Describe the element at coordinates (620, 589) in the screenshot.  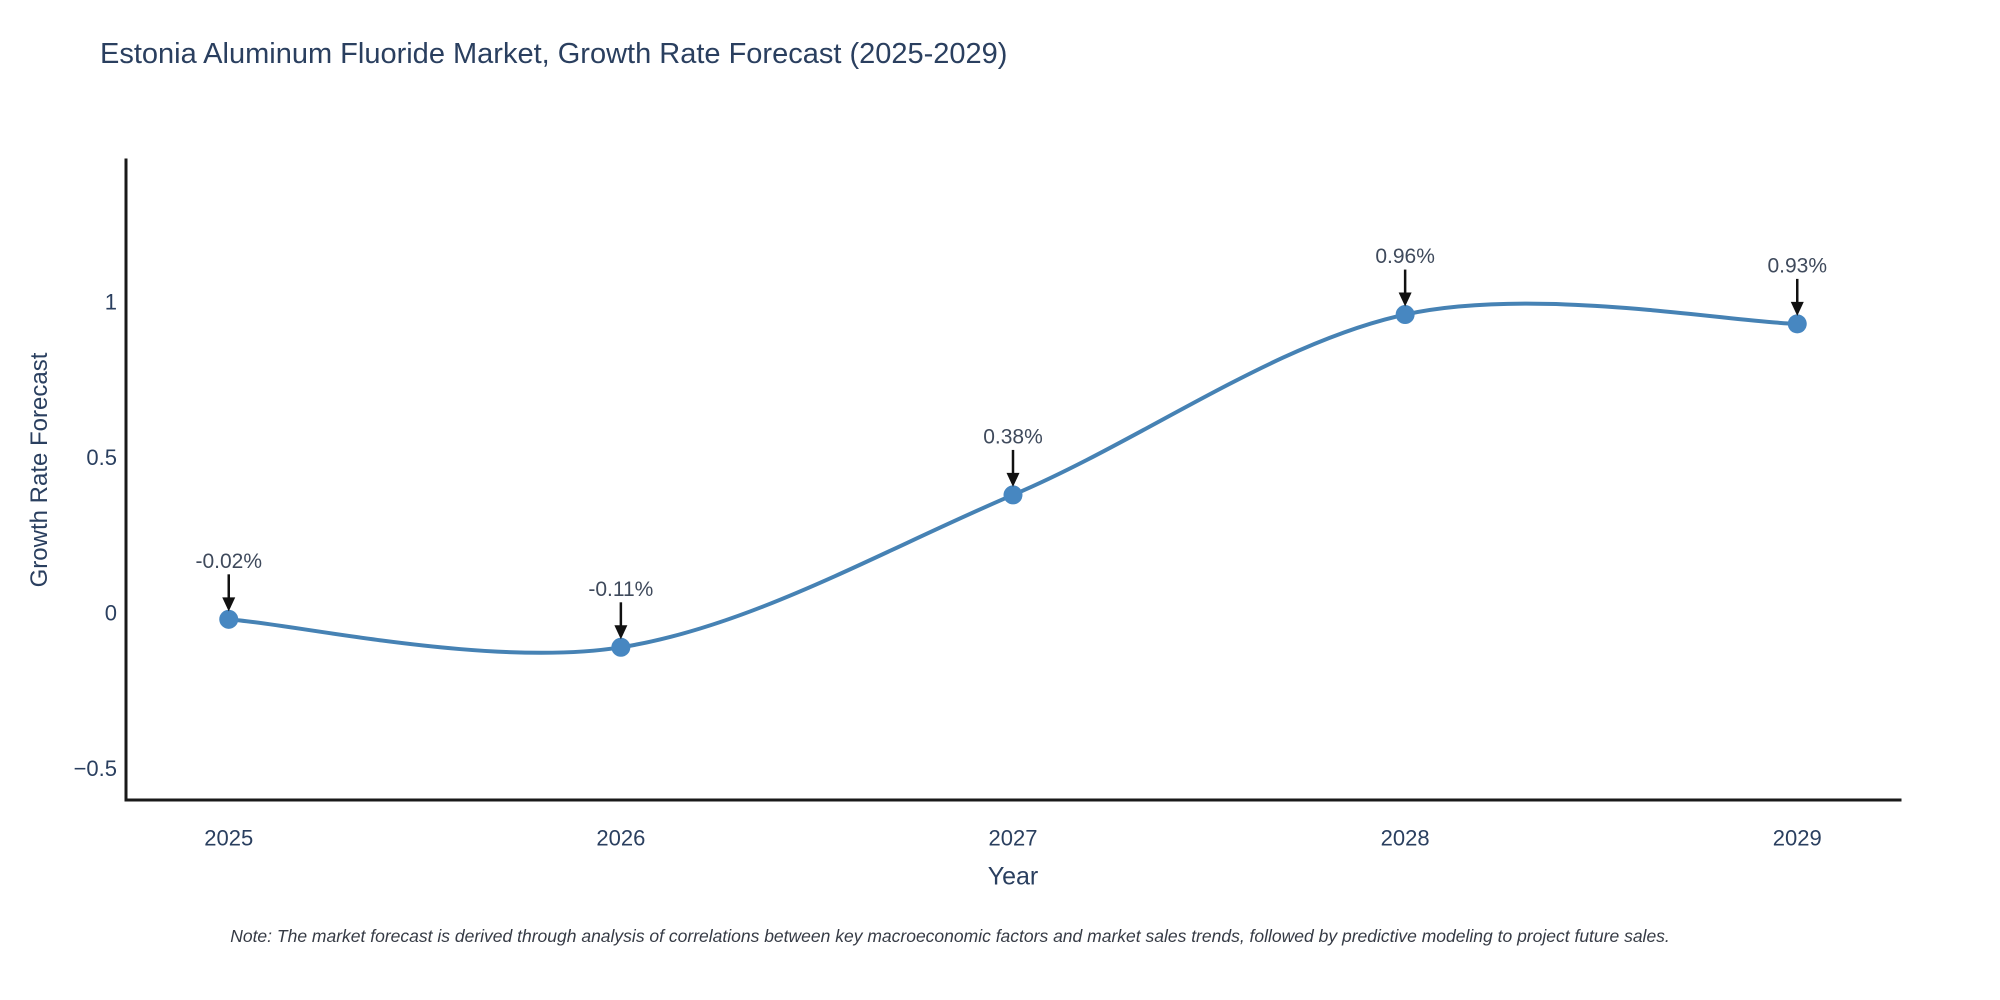
I see `annotation-label: -0.11%` at that location.